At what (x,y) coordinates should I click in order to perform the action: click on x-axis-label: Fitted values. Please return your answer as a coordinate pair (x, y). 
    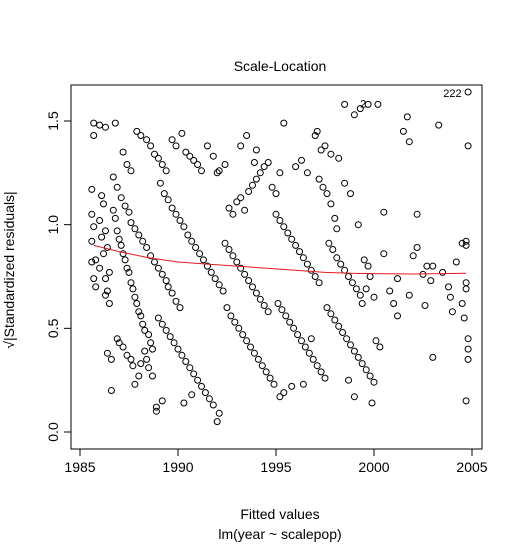
    Looking at the image, I should click on (279, 514).